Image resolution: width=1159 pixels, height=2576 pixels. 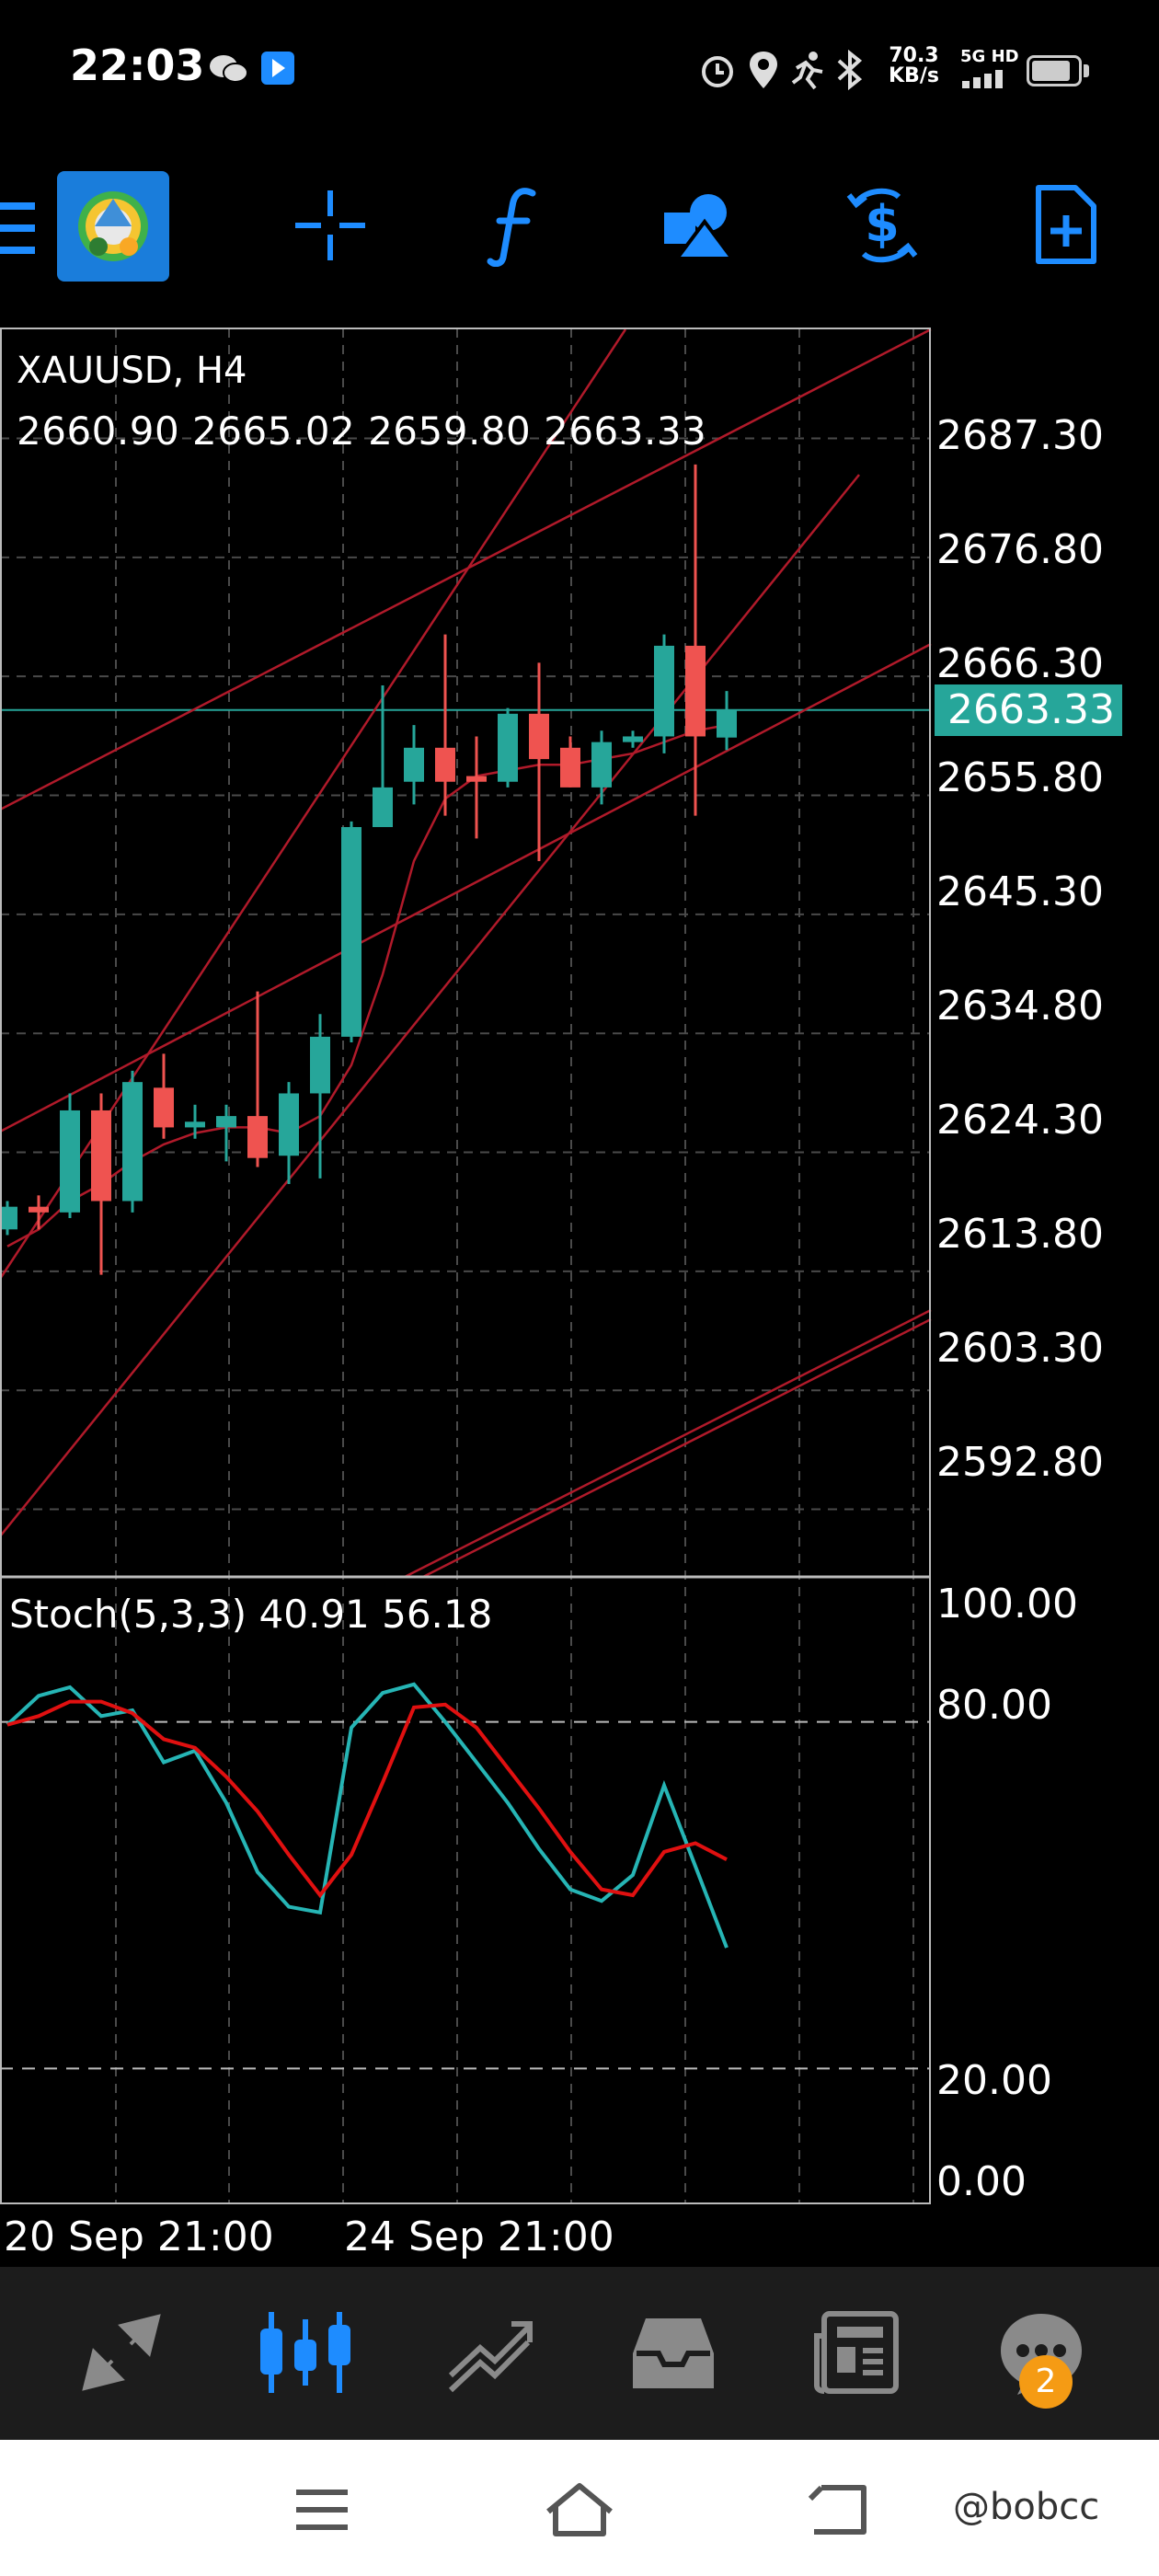 What do you see at coordinates (1020, 1006) in the screenshot?
I see `price-axis-label: 2634.80` at bounding box center [1020, 1006].